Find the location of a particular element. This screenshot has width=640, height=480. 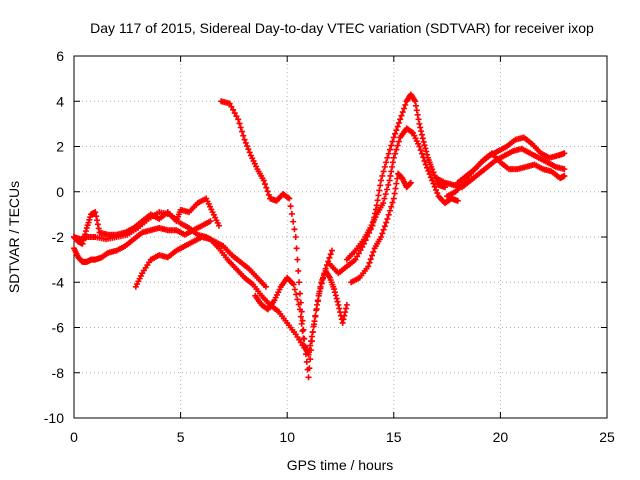

y-tick-label: 2 is located at coordinates (60, 147).